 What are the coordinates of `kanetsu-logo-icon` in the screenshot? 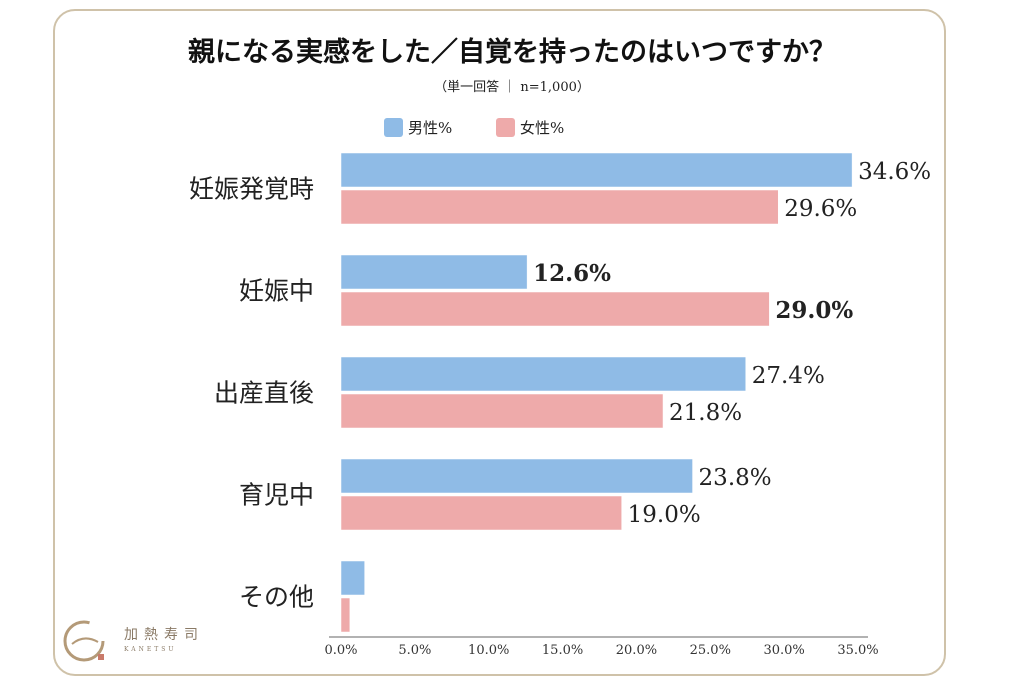 It's located at (84, 641).